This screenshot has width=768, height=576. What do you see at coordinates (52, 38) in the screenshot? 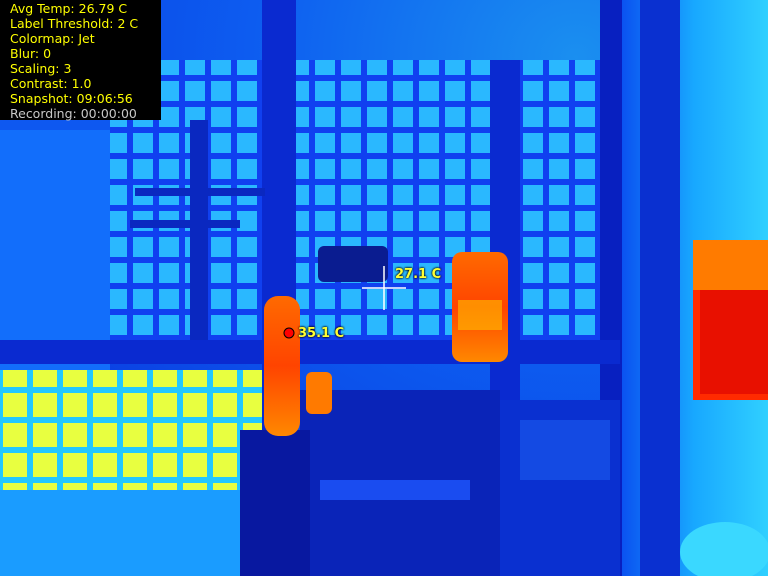
I see `colormap-setting: Colormap: Jet` at bounding box center [52, 38].